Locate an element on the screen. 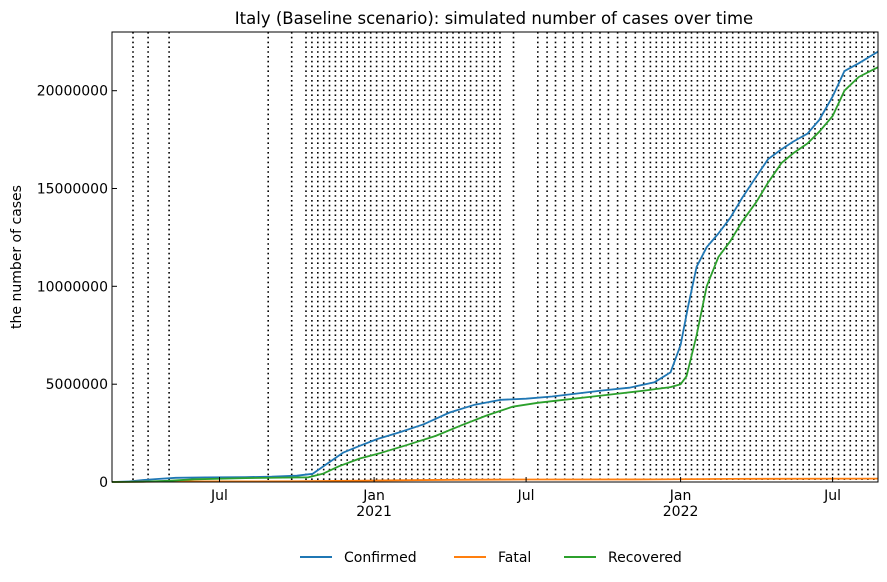  x-tick-year-label: 2022 is located at coordinates (681, 512).